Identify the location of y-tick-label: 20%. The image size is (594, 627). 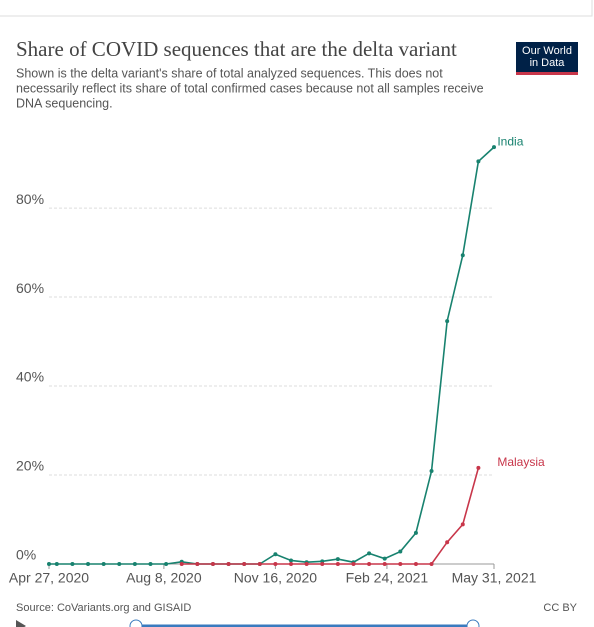
(30, 466).